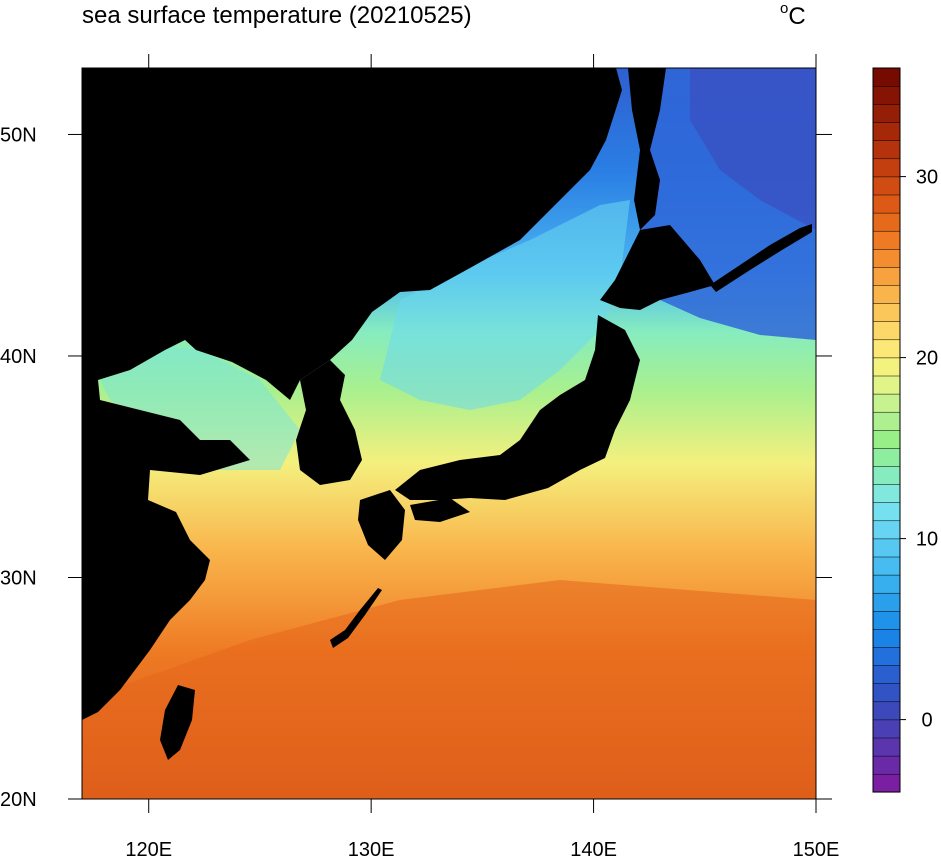 The image size is (941, 858). I want to click on sea-of-japan-water, so click(505, 305).